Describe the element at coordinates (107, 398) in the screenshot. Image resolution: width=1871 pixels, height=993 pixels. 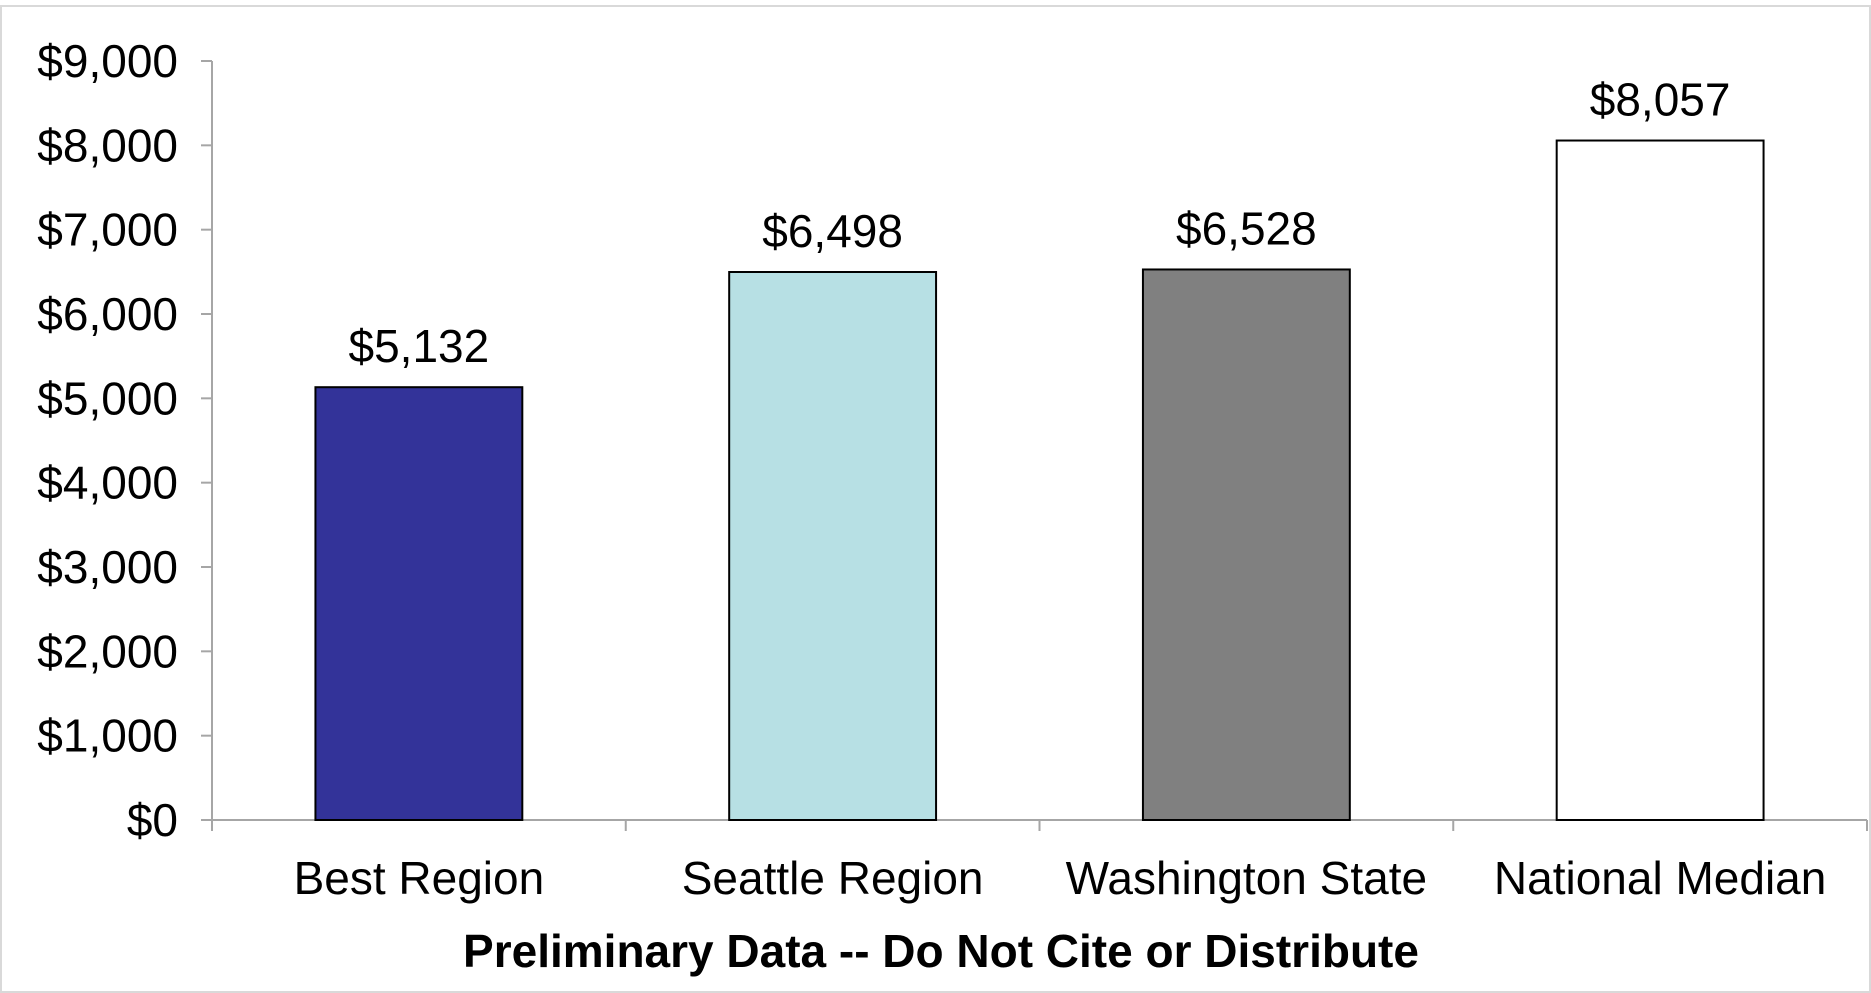
I see `y-tick-label: $5,000` at that location.